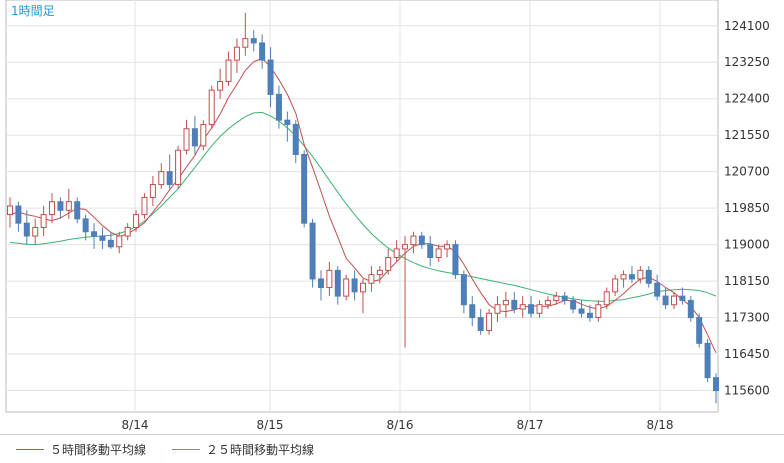 This screenshot has width=784, height=463. Describe the element at coordinates (747, 172) in the screenshot. I see `y-tick-label: 120700` at that location.